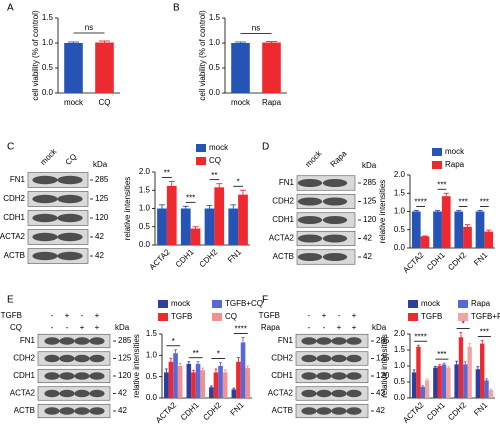 The image size is (500, 435). What do you see at coordinates (400, 349) in the screenshot?
I see `y-tick-label: 1.5` at bounding box center [400, 349].